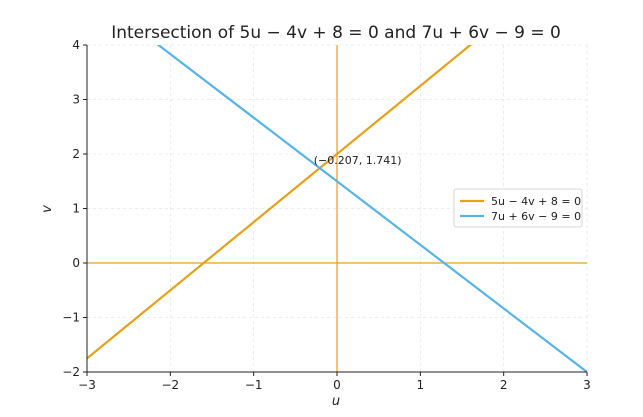  I want to click on y-tick-label: −2, so click(71, 372).